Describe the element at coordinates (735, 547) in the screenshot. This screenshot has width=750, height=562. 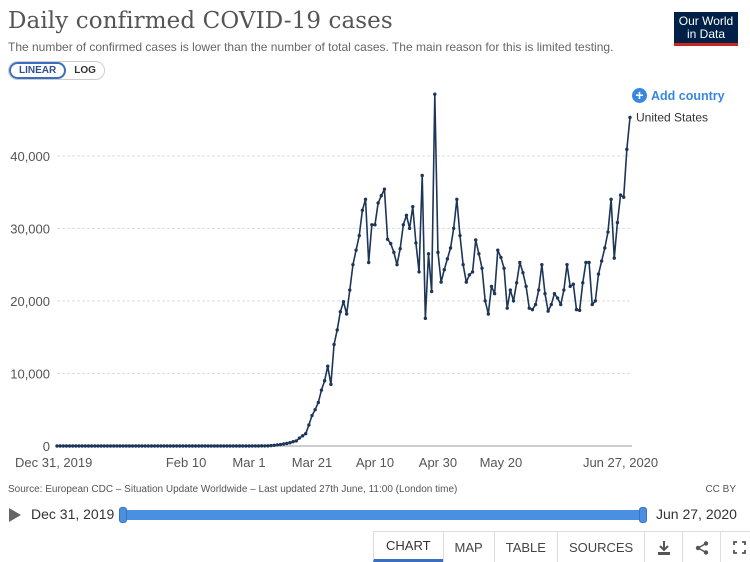
I see `fullscreen-button` at that location.